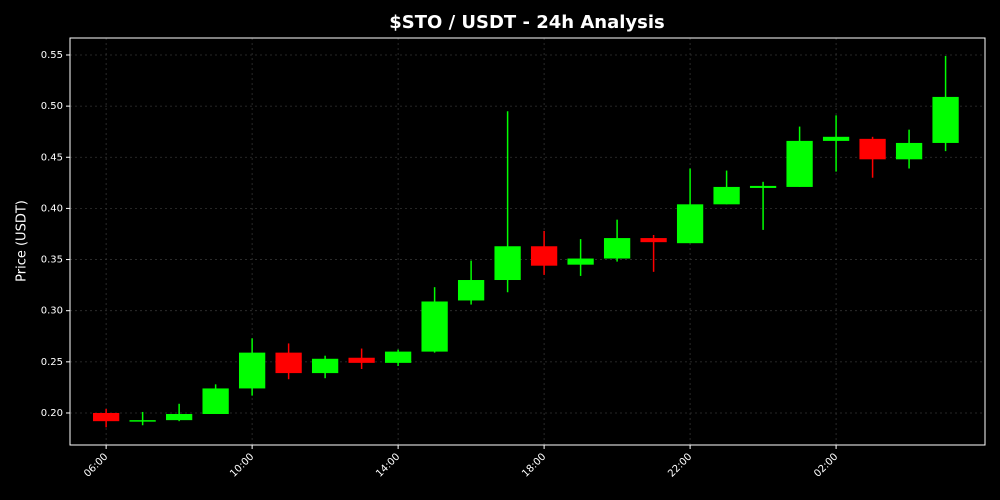  I want to click on y-tick-label: 0.25, so click(52, 362).